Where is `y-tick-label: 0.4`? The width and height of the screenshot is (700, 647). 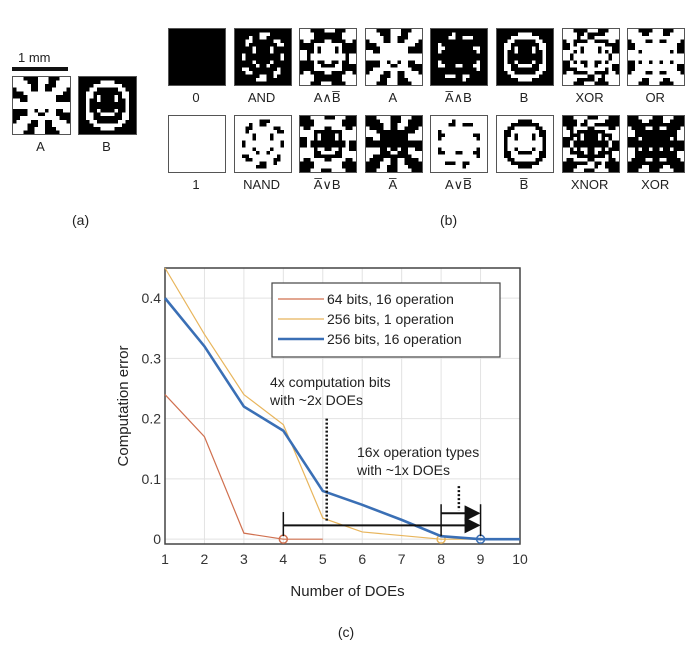 y-tick-label: 0.4 is located at coordinates (152, 298).